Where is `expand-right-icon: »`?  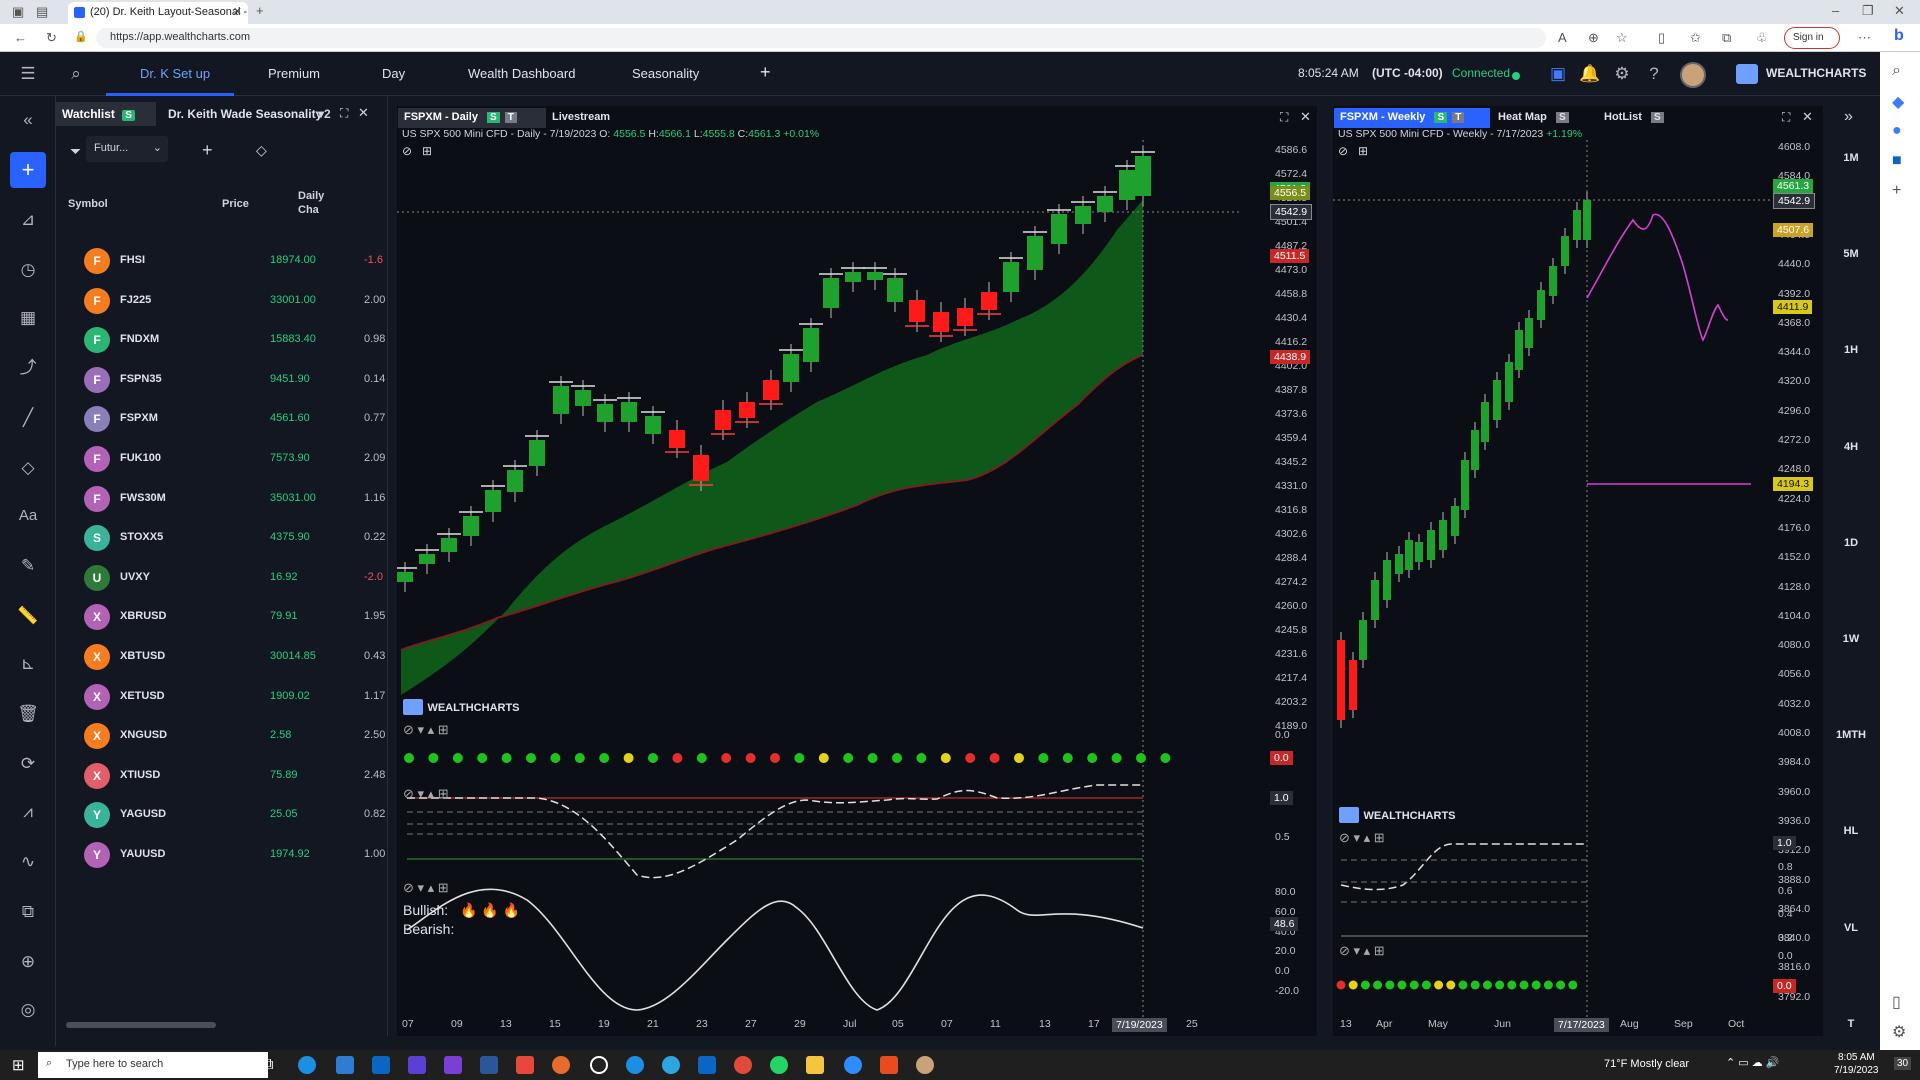 expand-right-icon: » is located at coordinates (1848, 116).